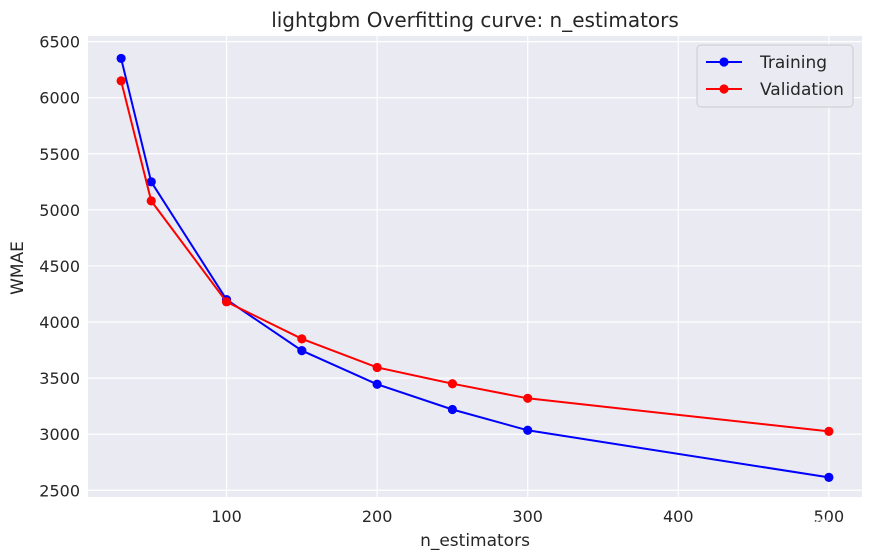 The height and width of the screenshot is (559, 871). Describe the element at coordinates (800, 524) in the screenshot. I see `watermark-text: alitrack` at that location.